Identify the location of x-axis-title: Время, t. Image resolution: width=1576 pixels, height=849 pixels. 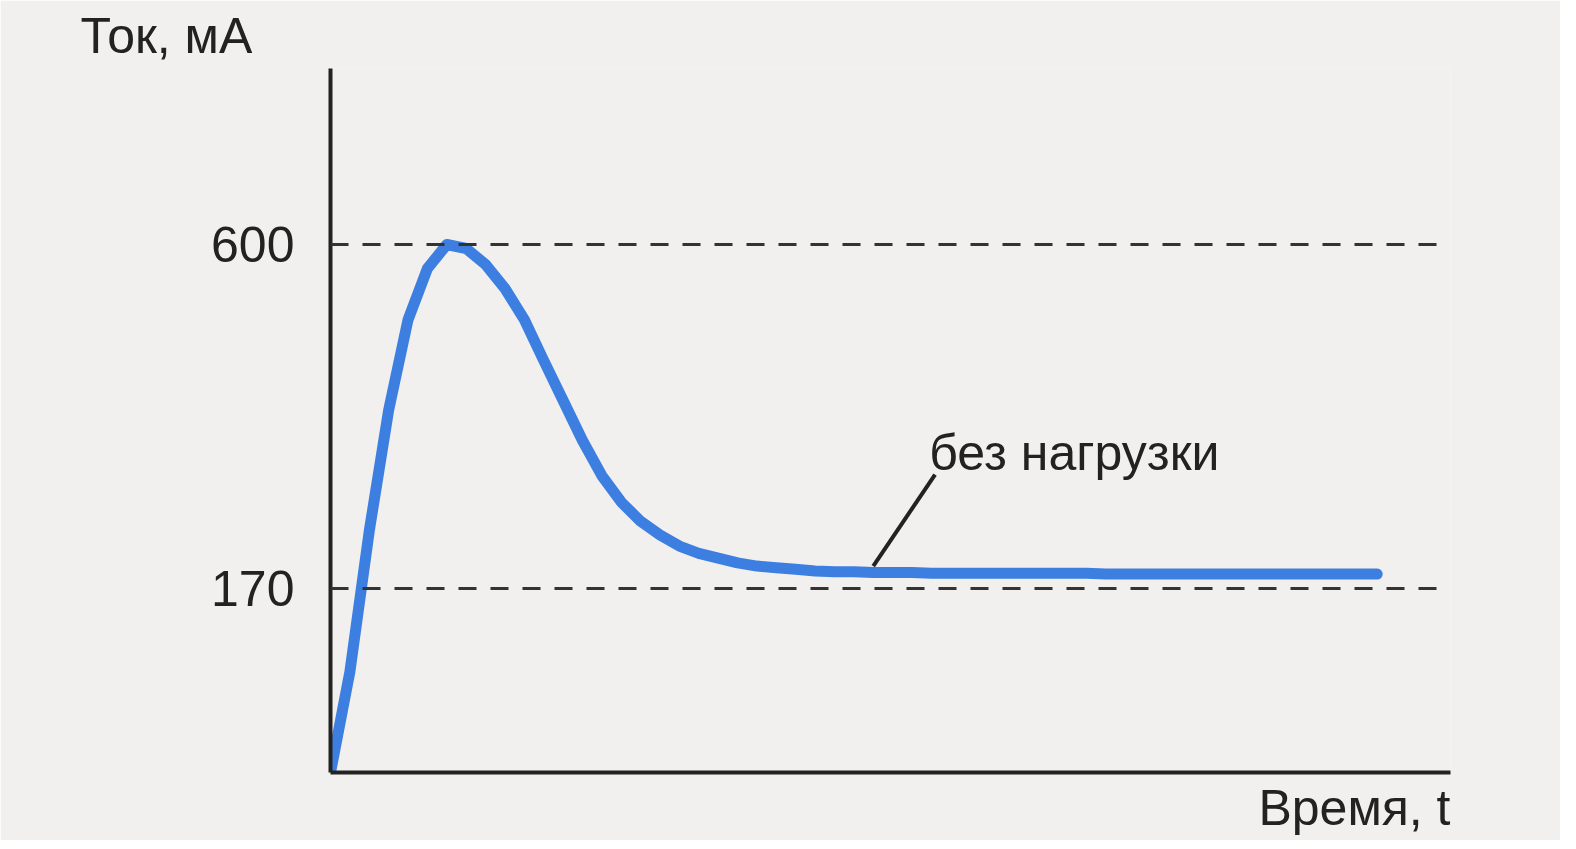
(1354, 807).